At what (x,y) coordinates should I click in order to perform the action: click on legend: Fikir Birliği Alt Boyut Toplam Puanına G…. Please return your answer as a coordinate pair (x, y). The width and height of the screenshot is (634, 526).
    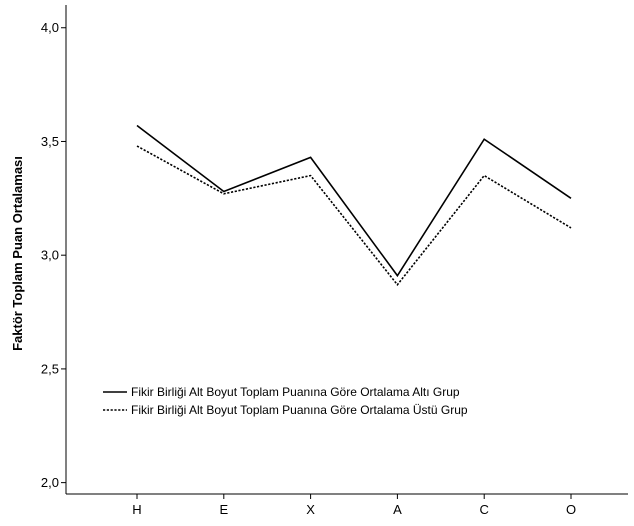
    Looking at the image, I should click on (285, 401).